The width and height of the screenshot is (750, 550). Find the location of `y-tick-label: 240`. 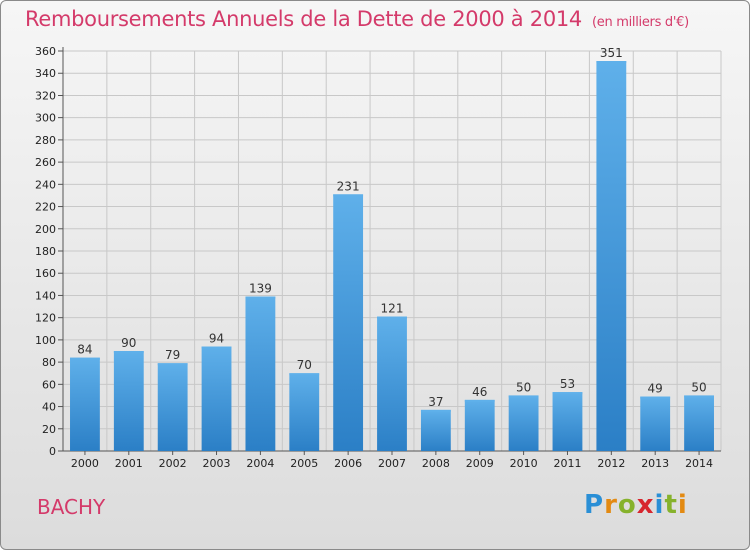

y-tick-label: 240 is located at coordinates (45, 184).